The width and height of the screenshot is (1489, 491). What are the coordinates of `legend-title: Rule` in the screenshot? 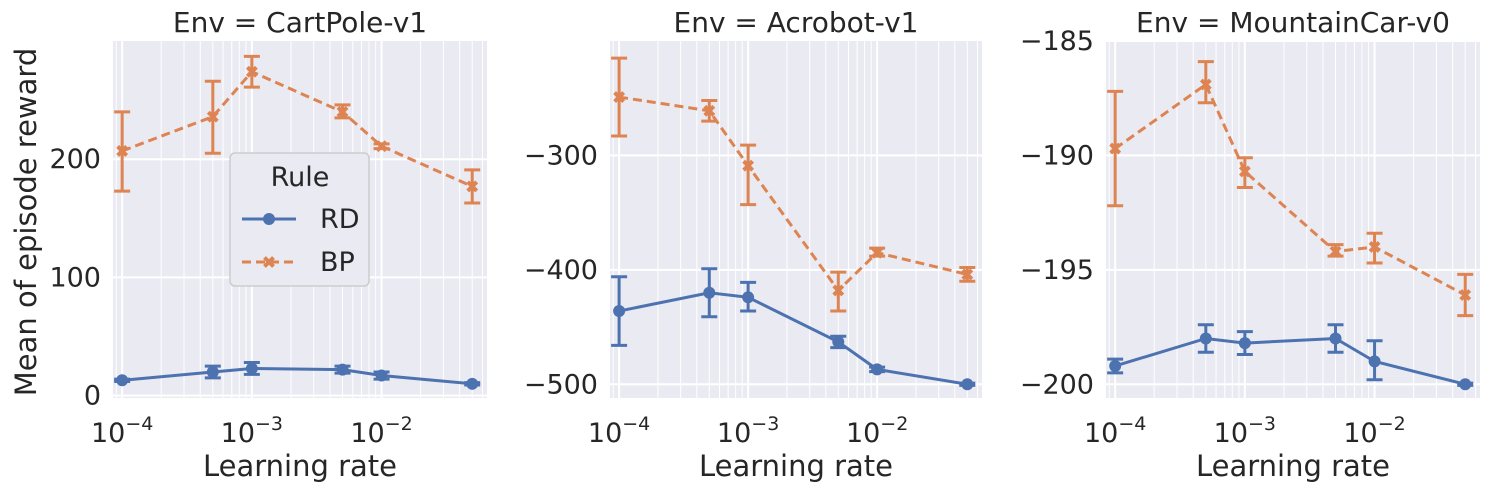 It's located at (300, 177).